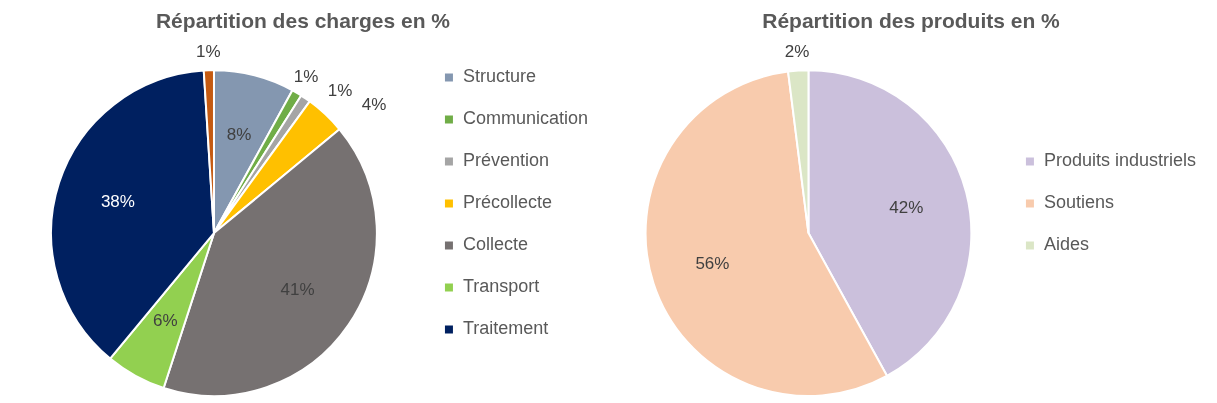  Describe the element at coordinates (117, 201) in the screenshot. I see `data-label: 38%` at that location.